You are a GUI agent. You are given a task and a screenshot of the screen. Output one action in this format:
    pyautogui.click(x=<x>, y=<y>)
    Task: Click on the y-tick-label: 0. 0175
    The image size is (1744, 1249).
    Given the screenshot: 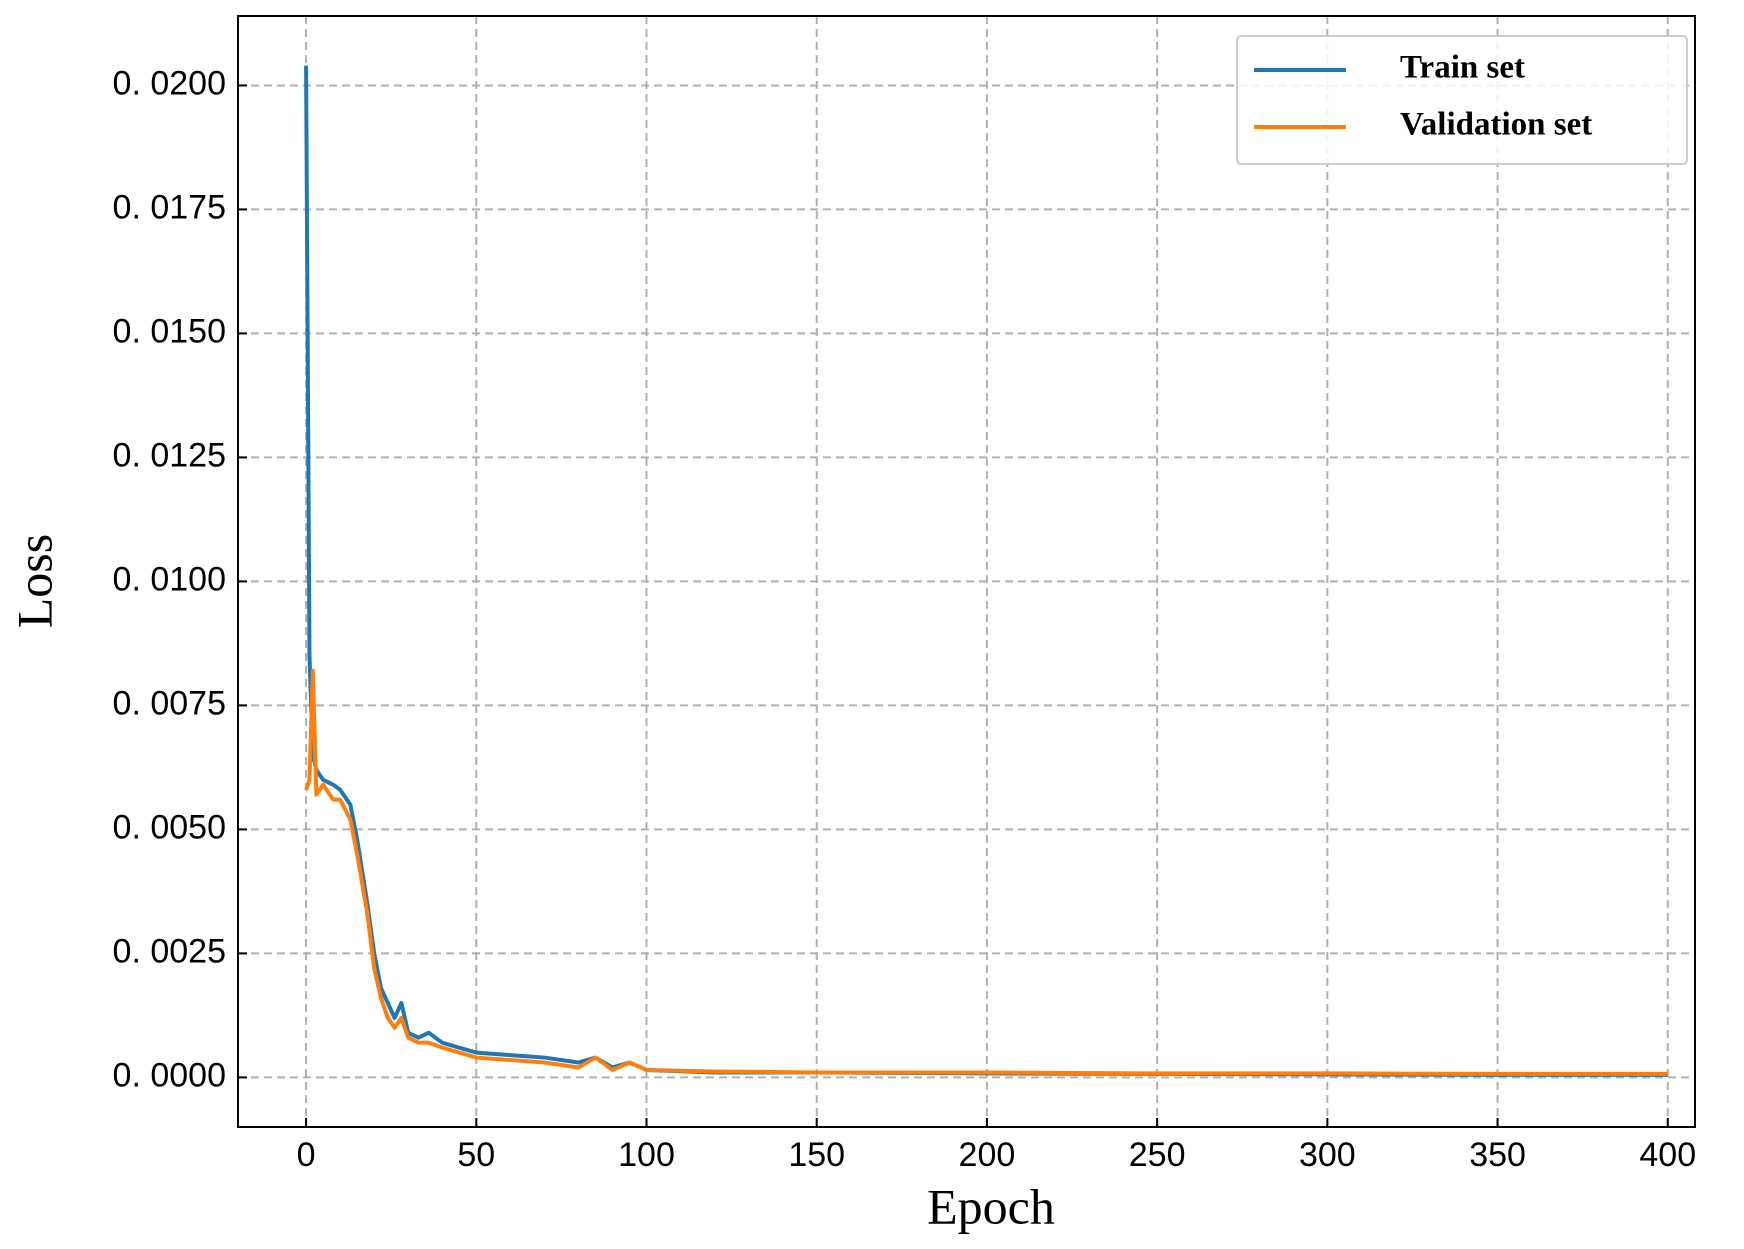 What is the action you would take?
    pyautogui.click(x=169, y=207)
    